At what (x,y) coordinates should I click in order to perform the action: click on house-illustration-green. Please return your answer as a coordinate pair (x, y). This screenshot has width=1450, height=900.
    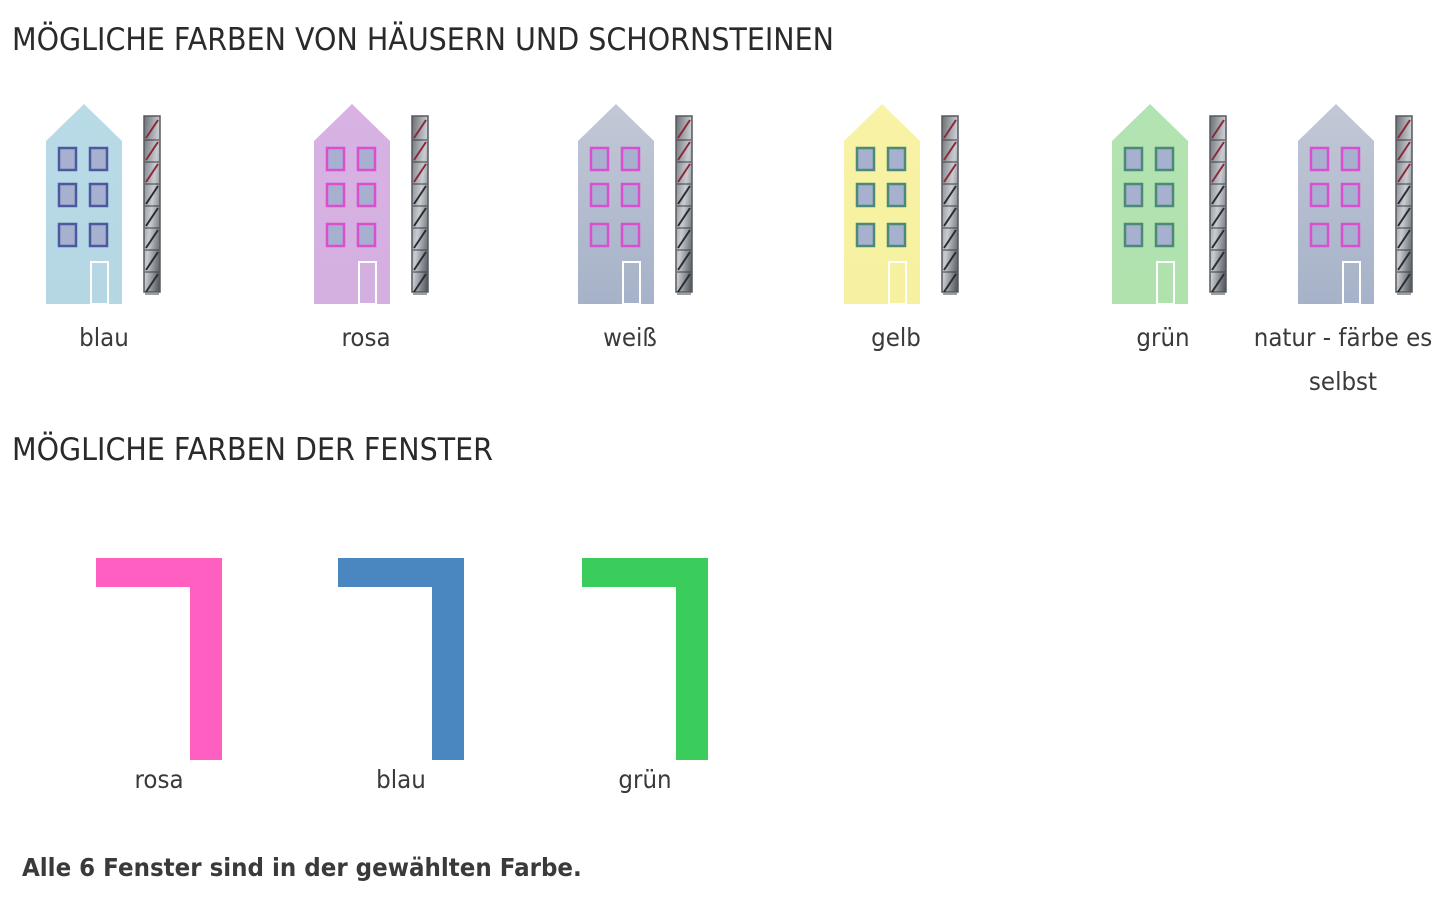
    Looking at the image, I should click on (1169, 204).